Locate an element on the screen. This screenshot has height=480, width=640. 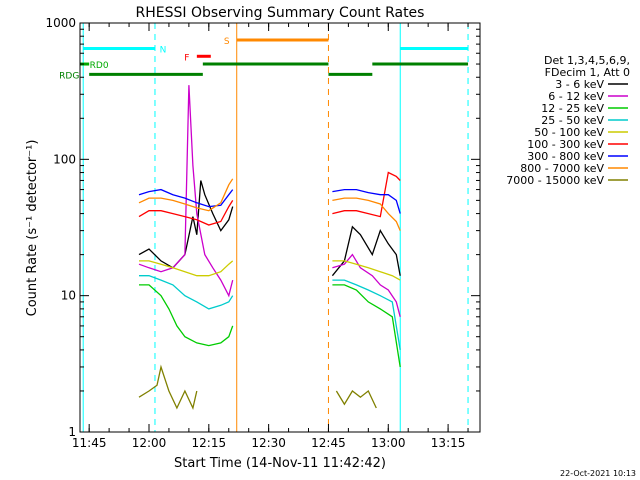
state-bar-label: RDG is located at coordinates (69, 76).